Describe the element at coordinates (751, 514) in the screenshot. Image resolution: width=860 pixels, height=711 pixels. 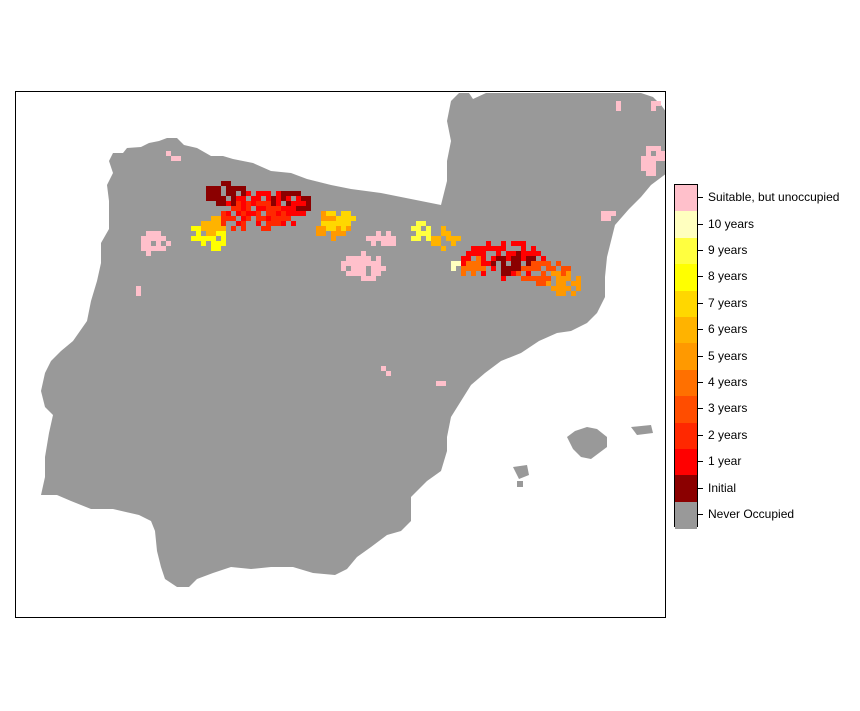
I see `legend-label: Never Occupied` at that location.